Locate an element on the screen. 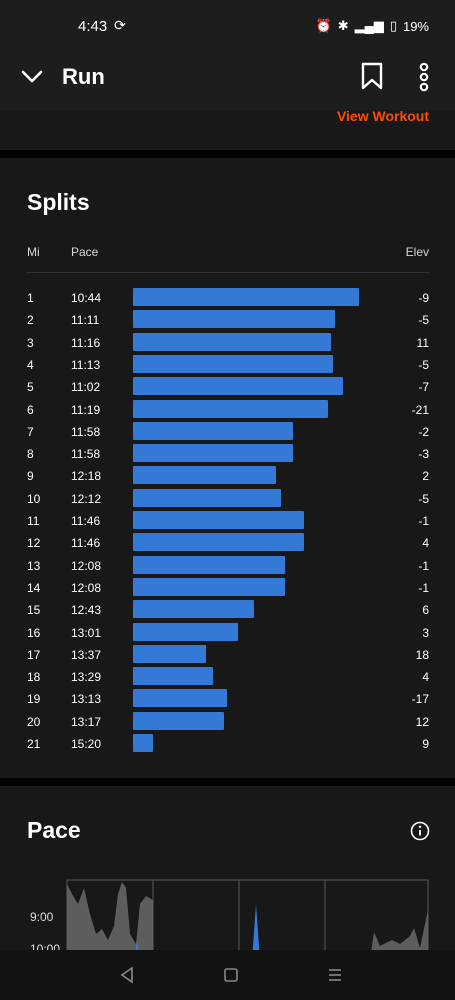 Image resolution: width=455 pixels, height=1000 pixels. column-header-mi: Mi is located at coordinates (33, 252).